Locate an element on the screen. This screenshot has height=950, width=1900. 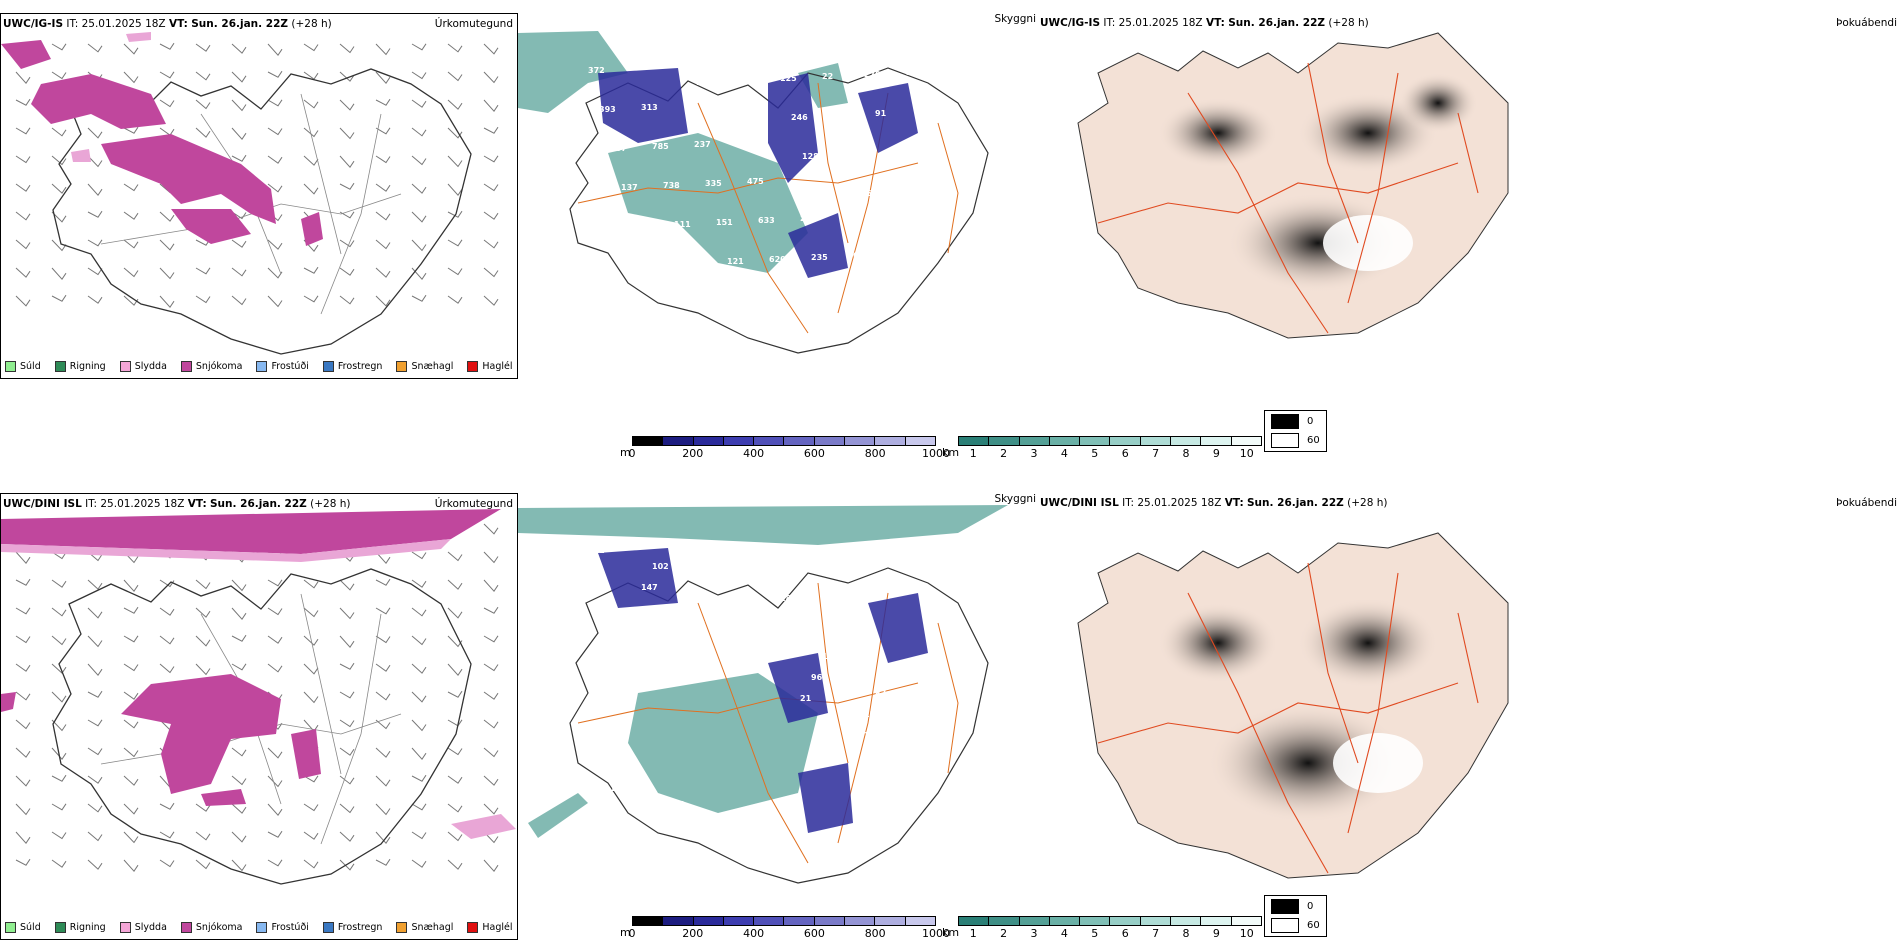
visibility-value-label: 216 is located at coordinates (905, 191).